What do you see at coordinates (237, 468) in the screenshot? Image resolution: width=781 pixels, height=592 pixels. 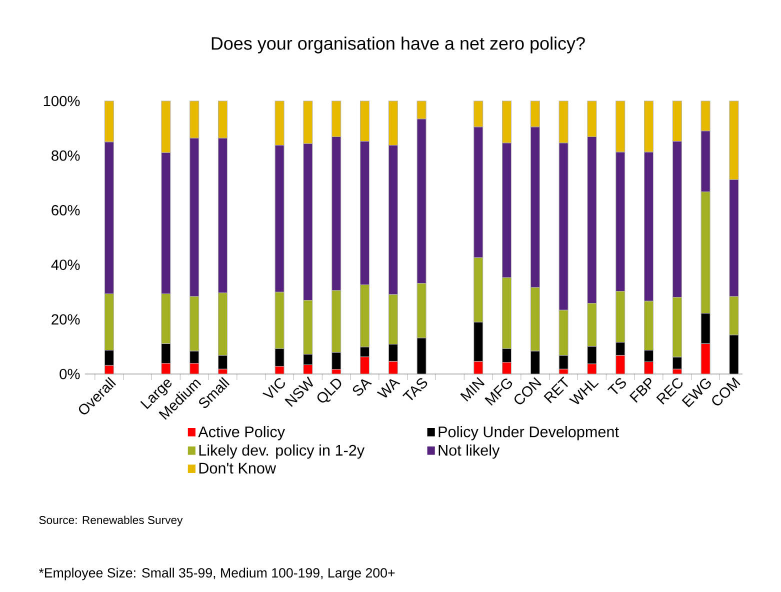 I see `legend-label: Don't Know` at bounding box center [237, 468].